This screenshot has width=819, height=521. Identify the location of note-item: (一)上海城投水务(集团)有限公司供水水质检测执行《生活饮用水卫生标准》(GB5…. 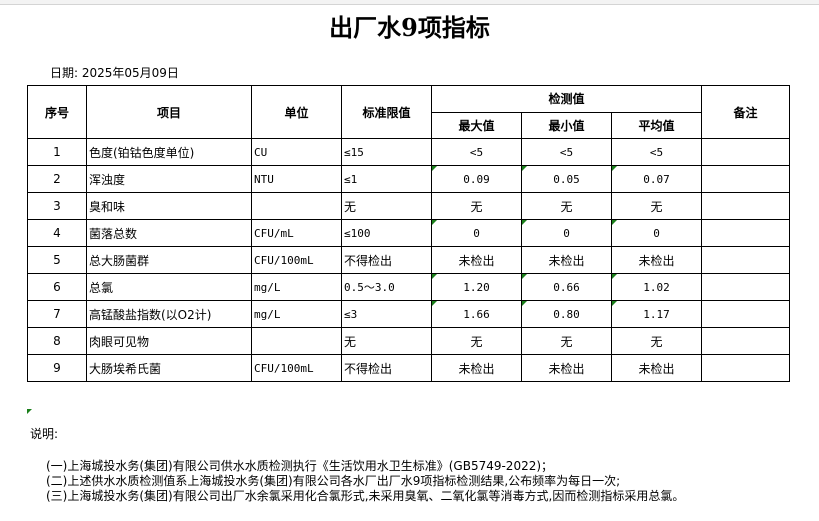
(300, 466).